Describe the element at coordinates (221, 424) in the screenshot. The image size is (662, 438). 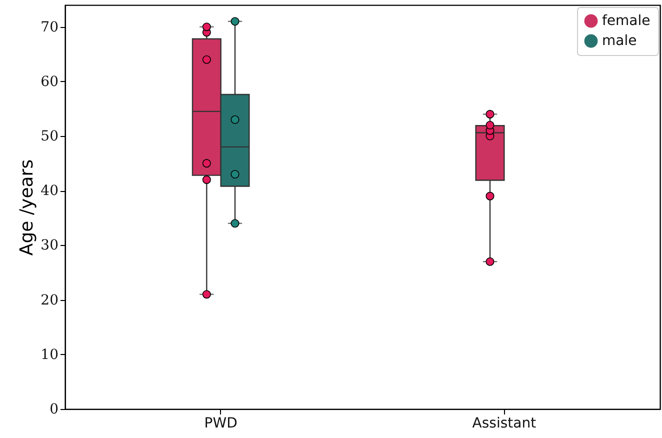
I see `x-tick-label: PWD` at that location.